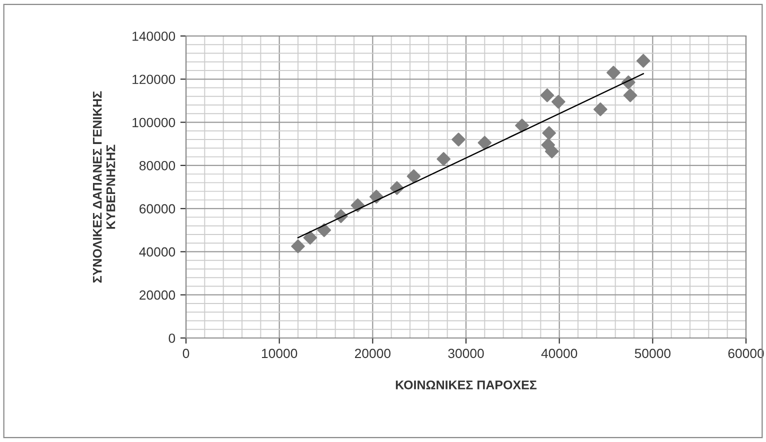 The height and width of the screenshot is (442, 766). Describe the element at coordinates (158, 209) in the screenshot. I see `y-tick-label: 60000` at that location.